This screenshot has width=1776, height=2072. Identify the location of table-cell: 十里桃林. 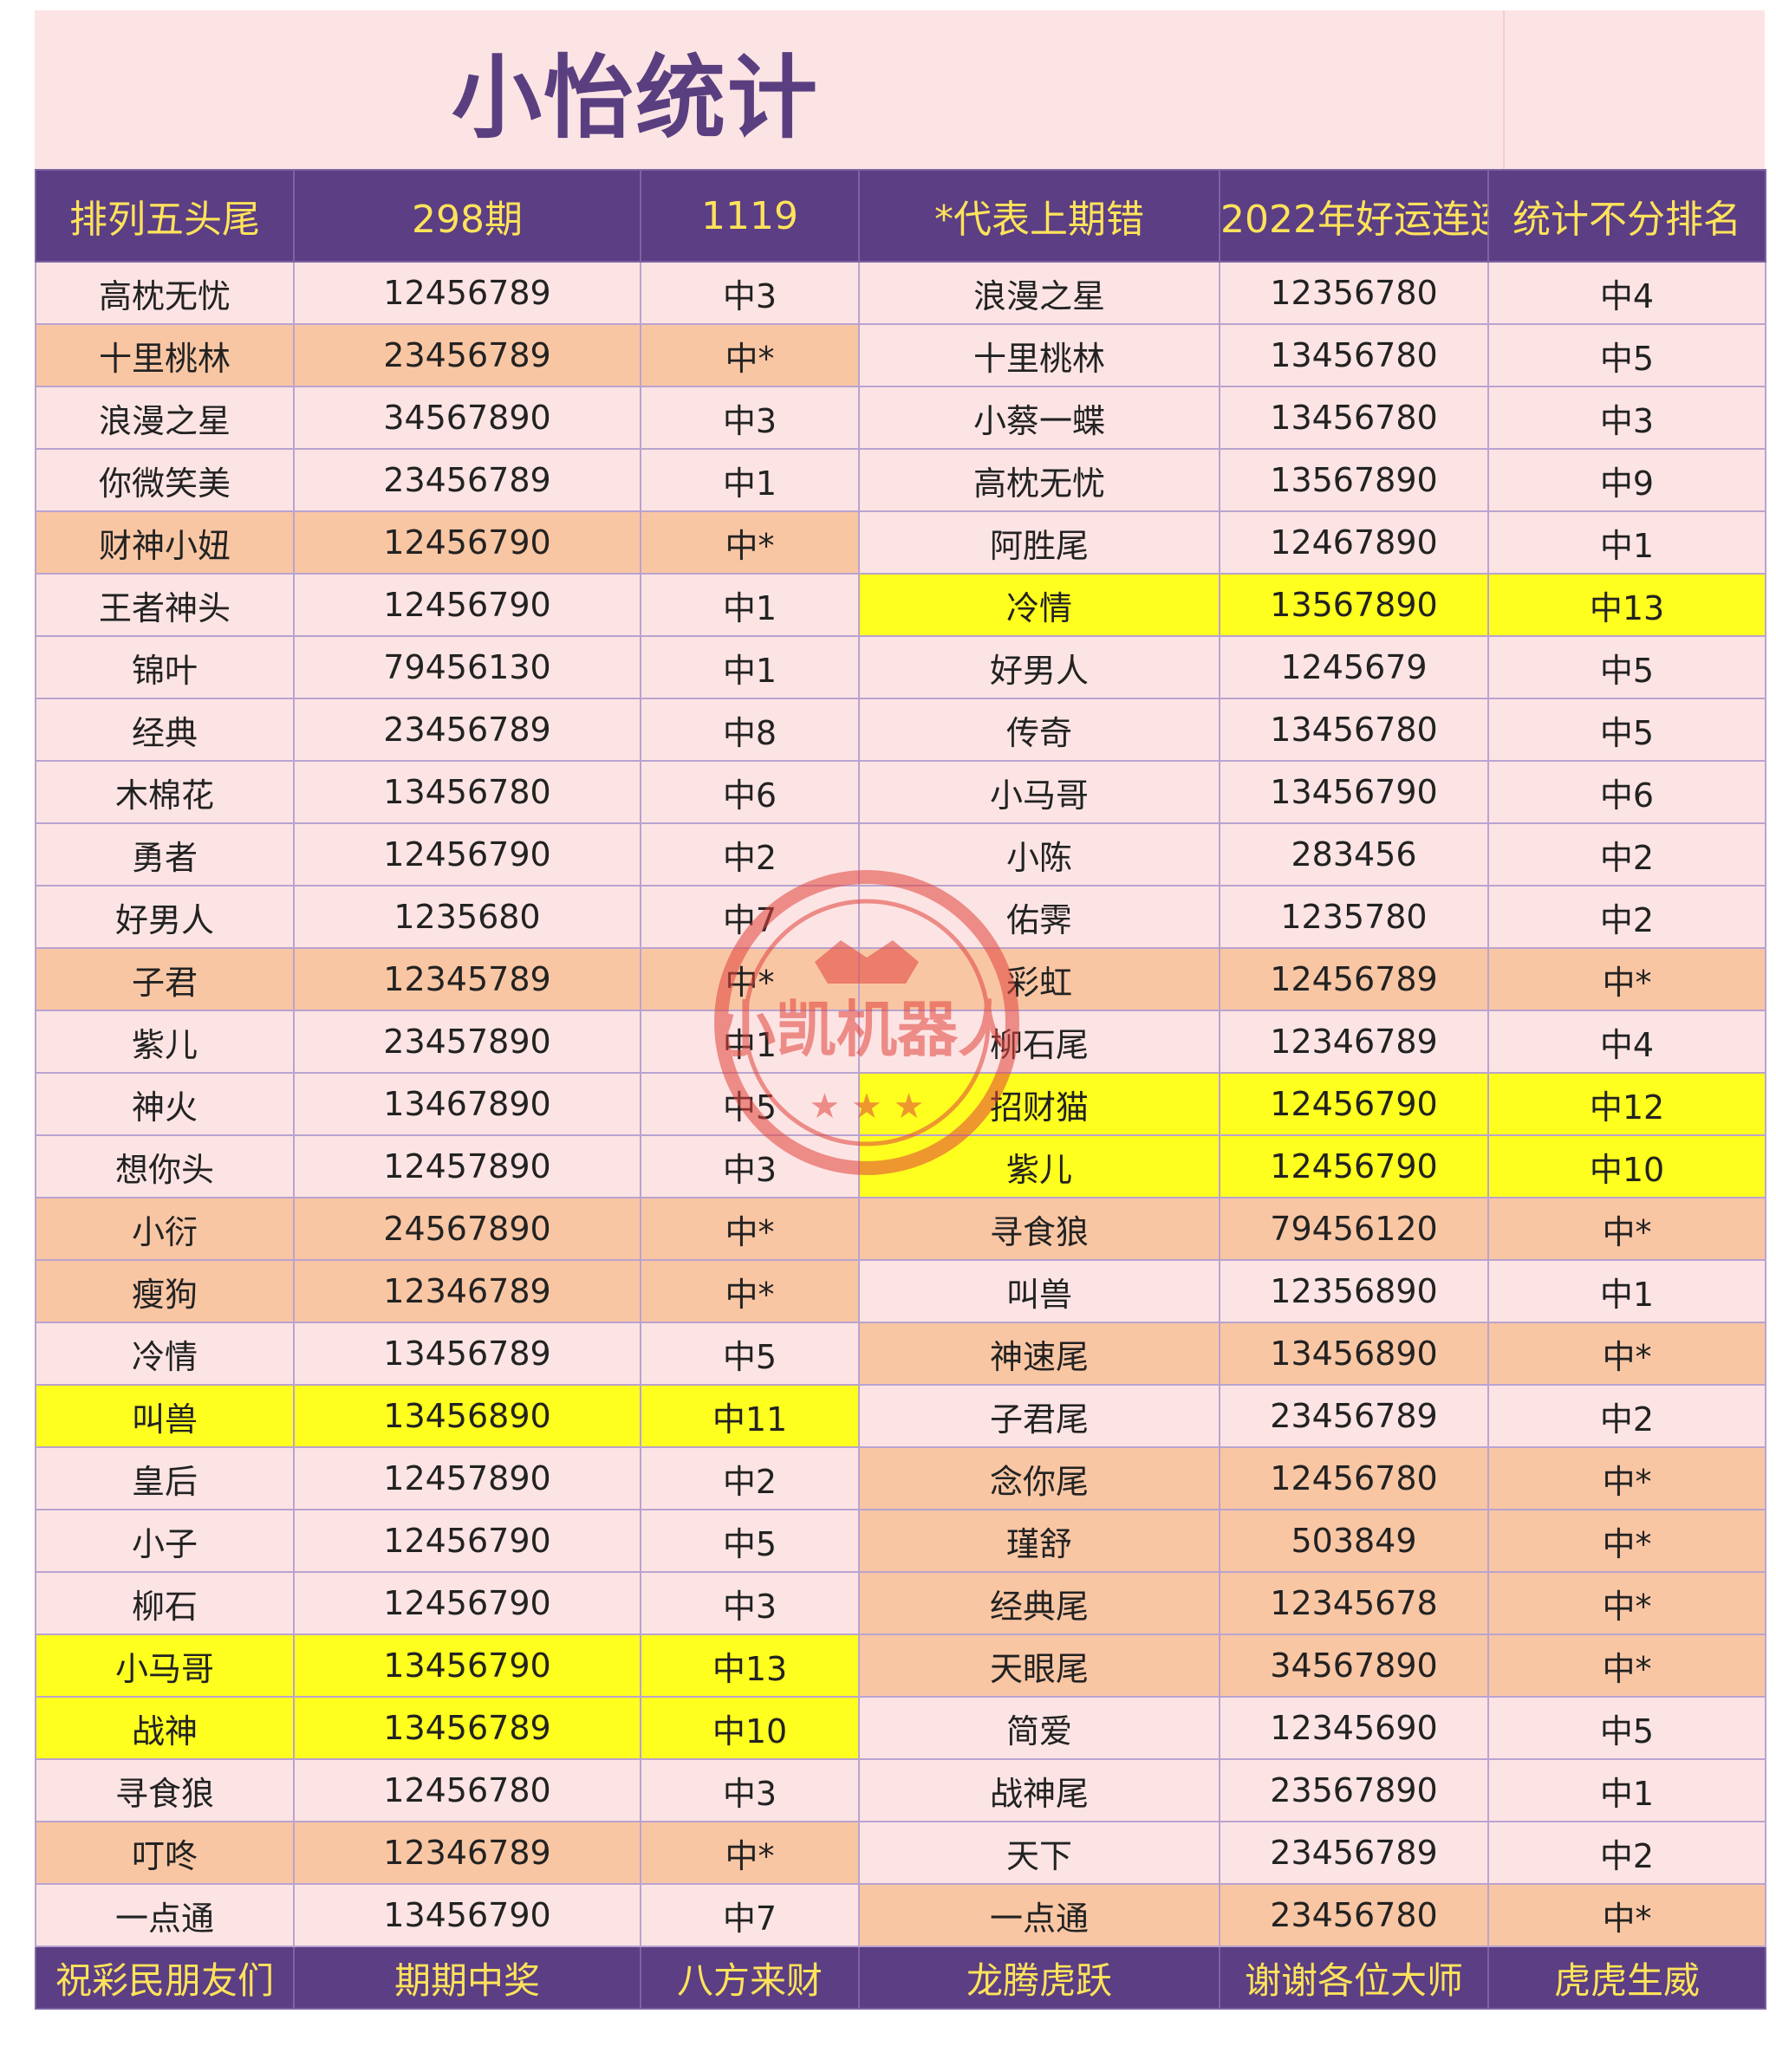
(1039, 355).